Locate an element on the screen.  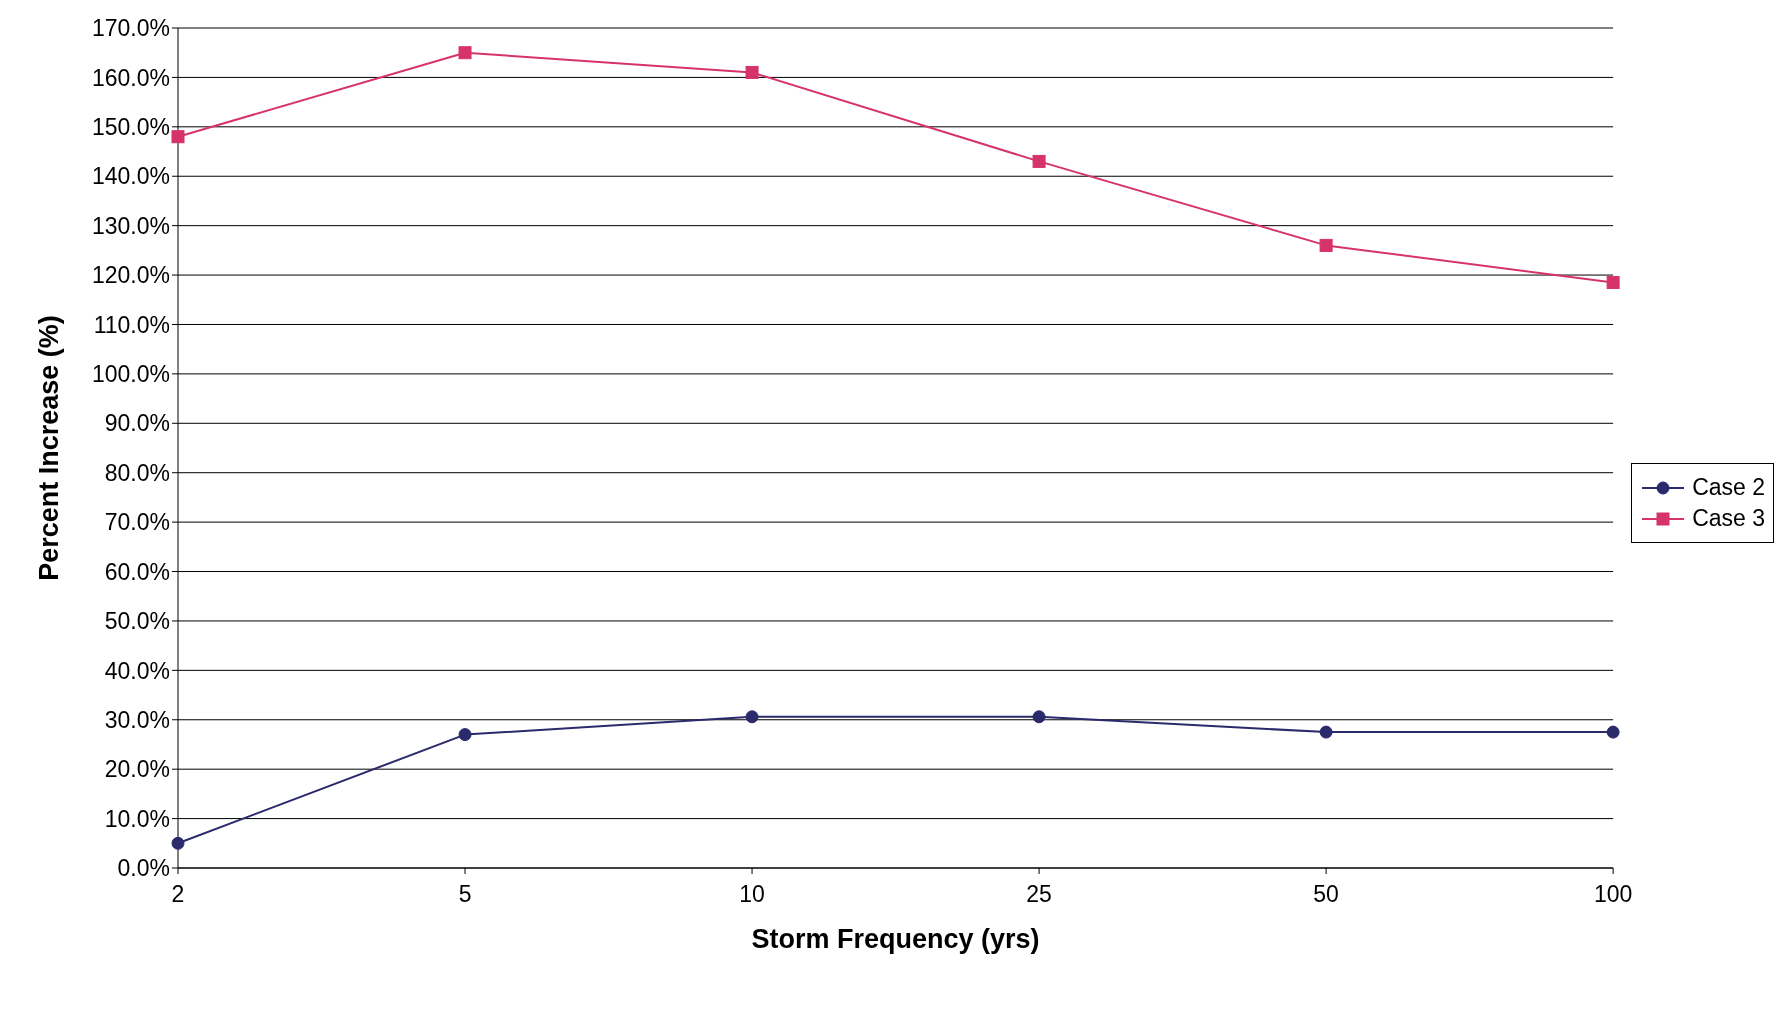
x-axis-title: Storm Frequency (yrs) is located at coordinates (895, 939).